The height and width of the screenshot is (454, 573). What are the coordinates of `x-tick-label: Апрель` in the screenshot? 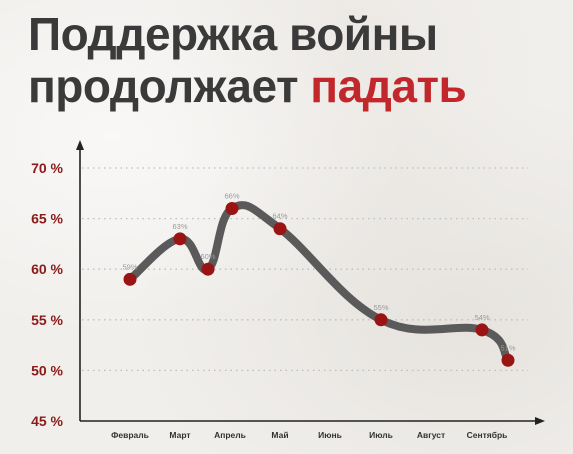 It's located at (230, 435).